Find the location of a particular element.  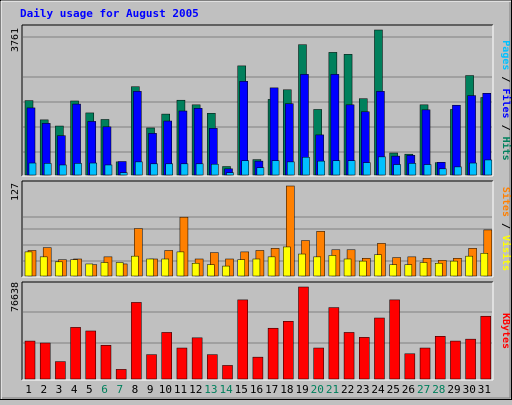

x-tick-label: 19 is located at coordinates (301, 389).